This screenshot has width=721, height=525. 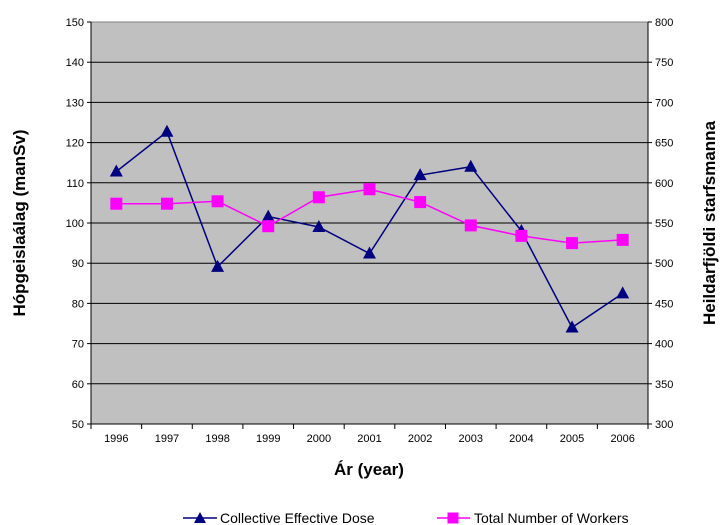 What do you see at coordinates (664, 103) in the screenshot?
I see `right-tick-label: 700` at bounding box center [664, 103].